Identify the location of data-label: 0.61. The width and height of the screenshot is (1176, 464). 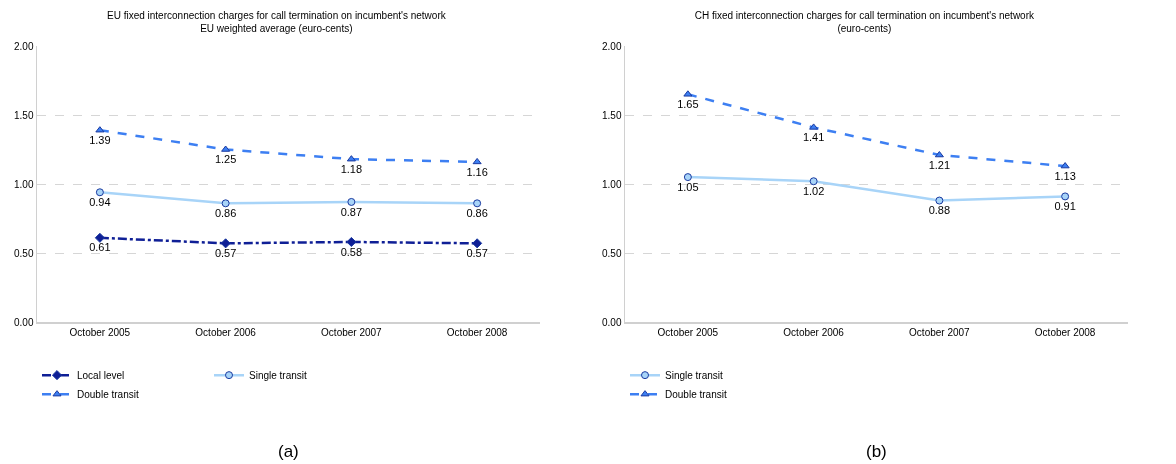
(100, 247).